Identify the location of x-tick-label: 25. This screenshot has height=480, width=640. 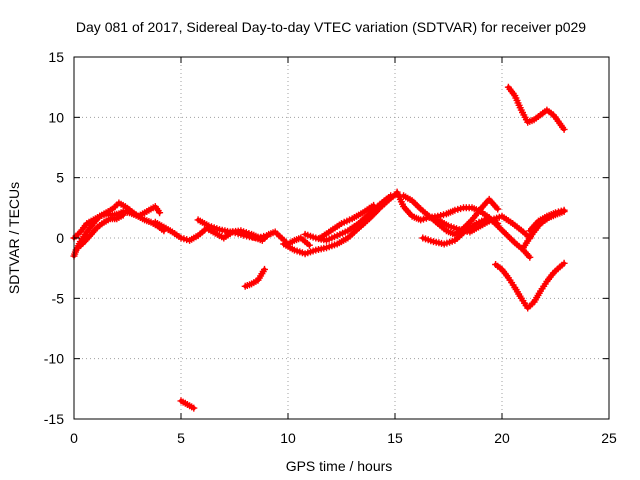
(609, 438).